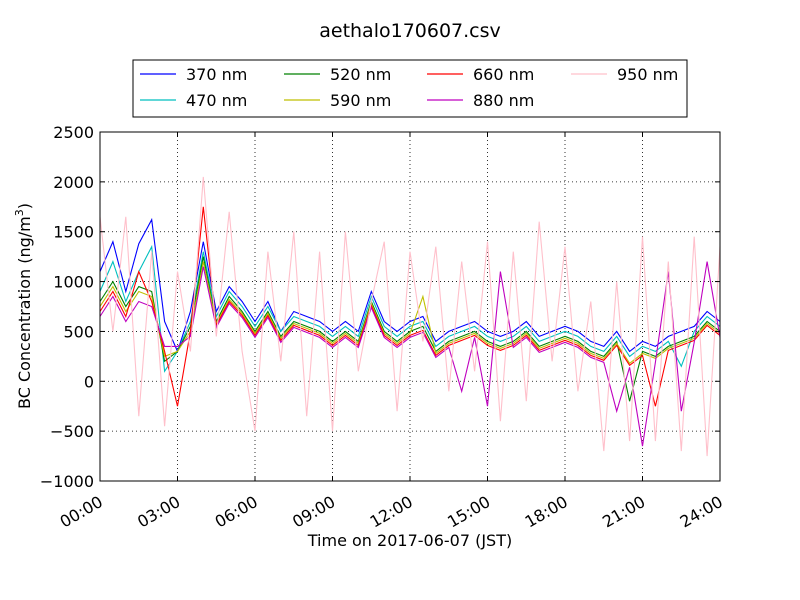  I want to click on y-tick-label: 1500, so click(73, 232).